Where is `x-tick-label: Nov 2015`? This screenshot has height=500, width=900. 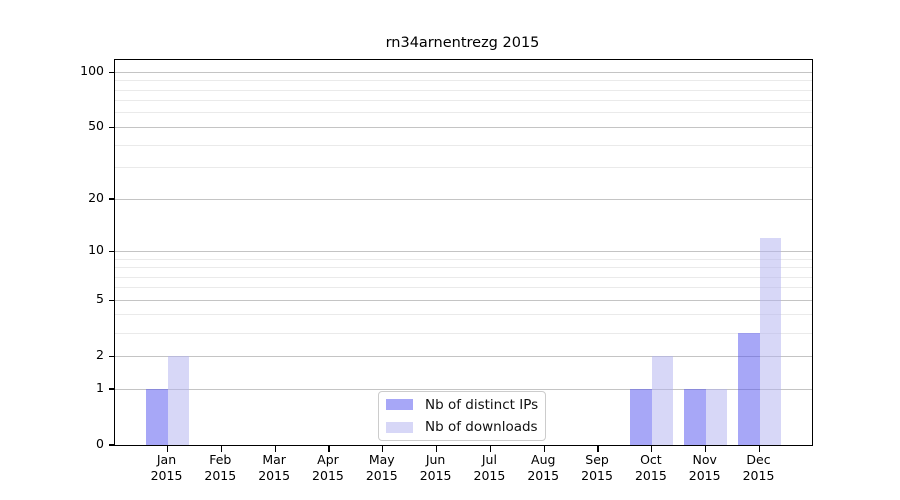 x-tick-label: Nov 2015 is located at coordinates (705, 468).